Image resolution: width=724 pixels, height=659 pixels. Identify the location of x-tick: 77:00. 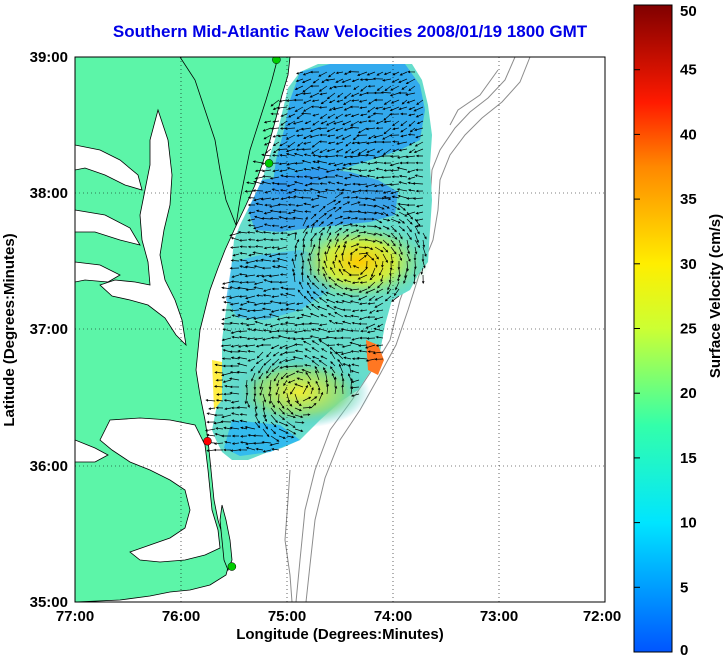
(75, 616).